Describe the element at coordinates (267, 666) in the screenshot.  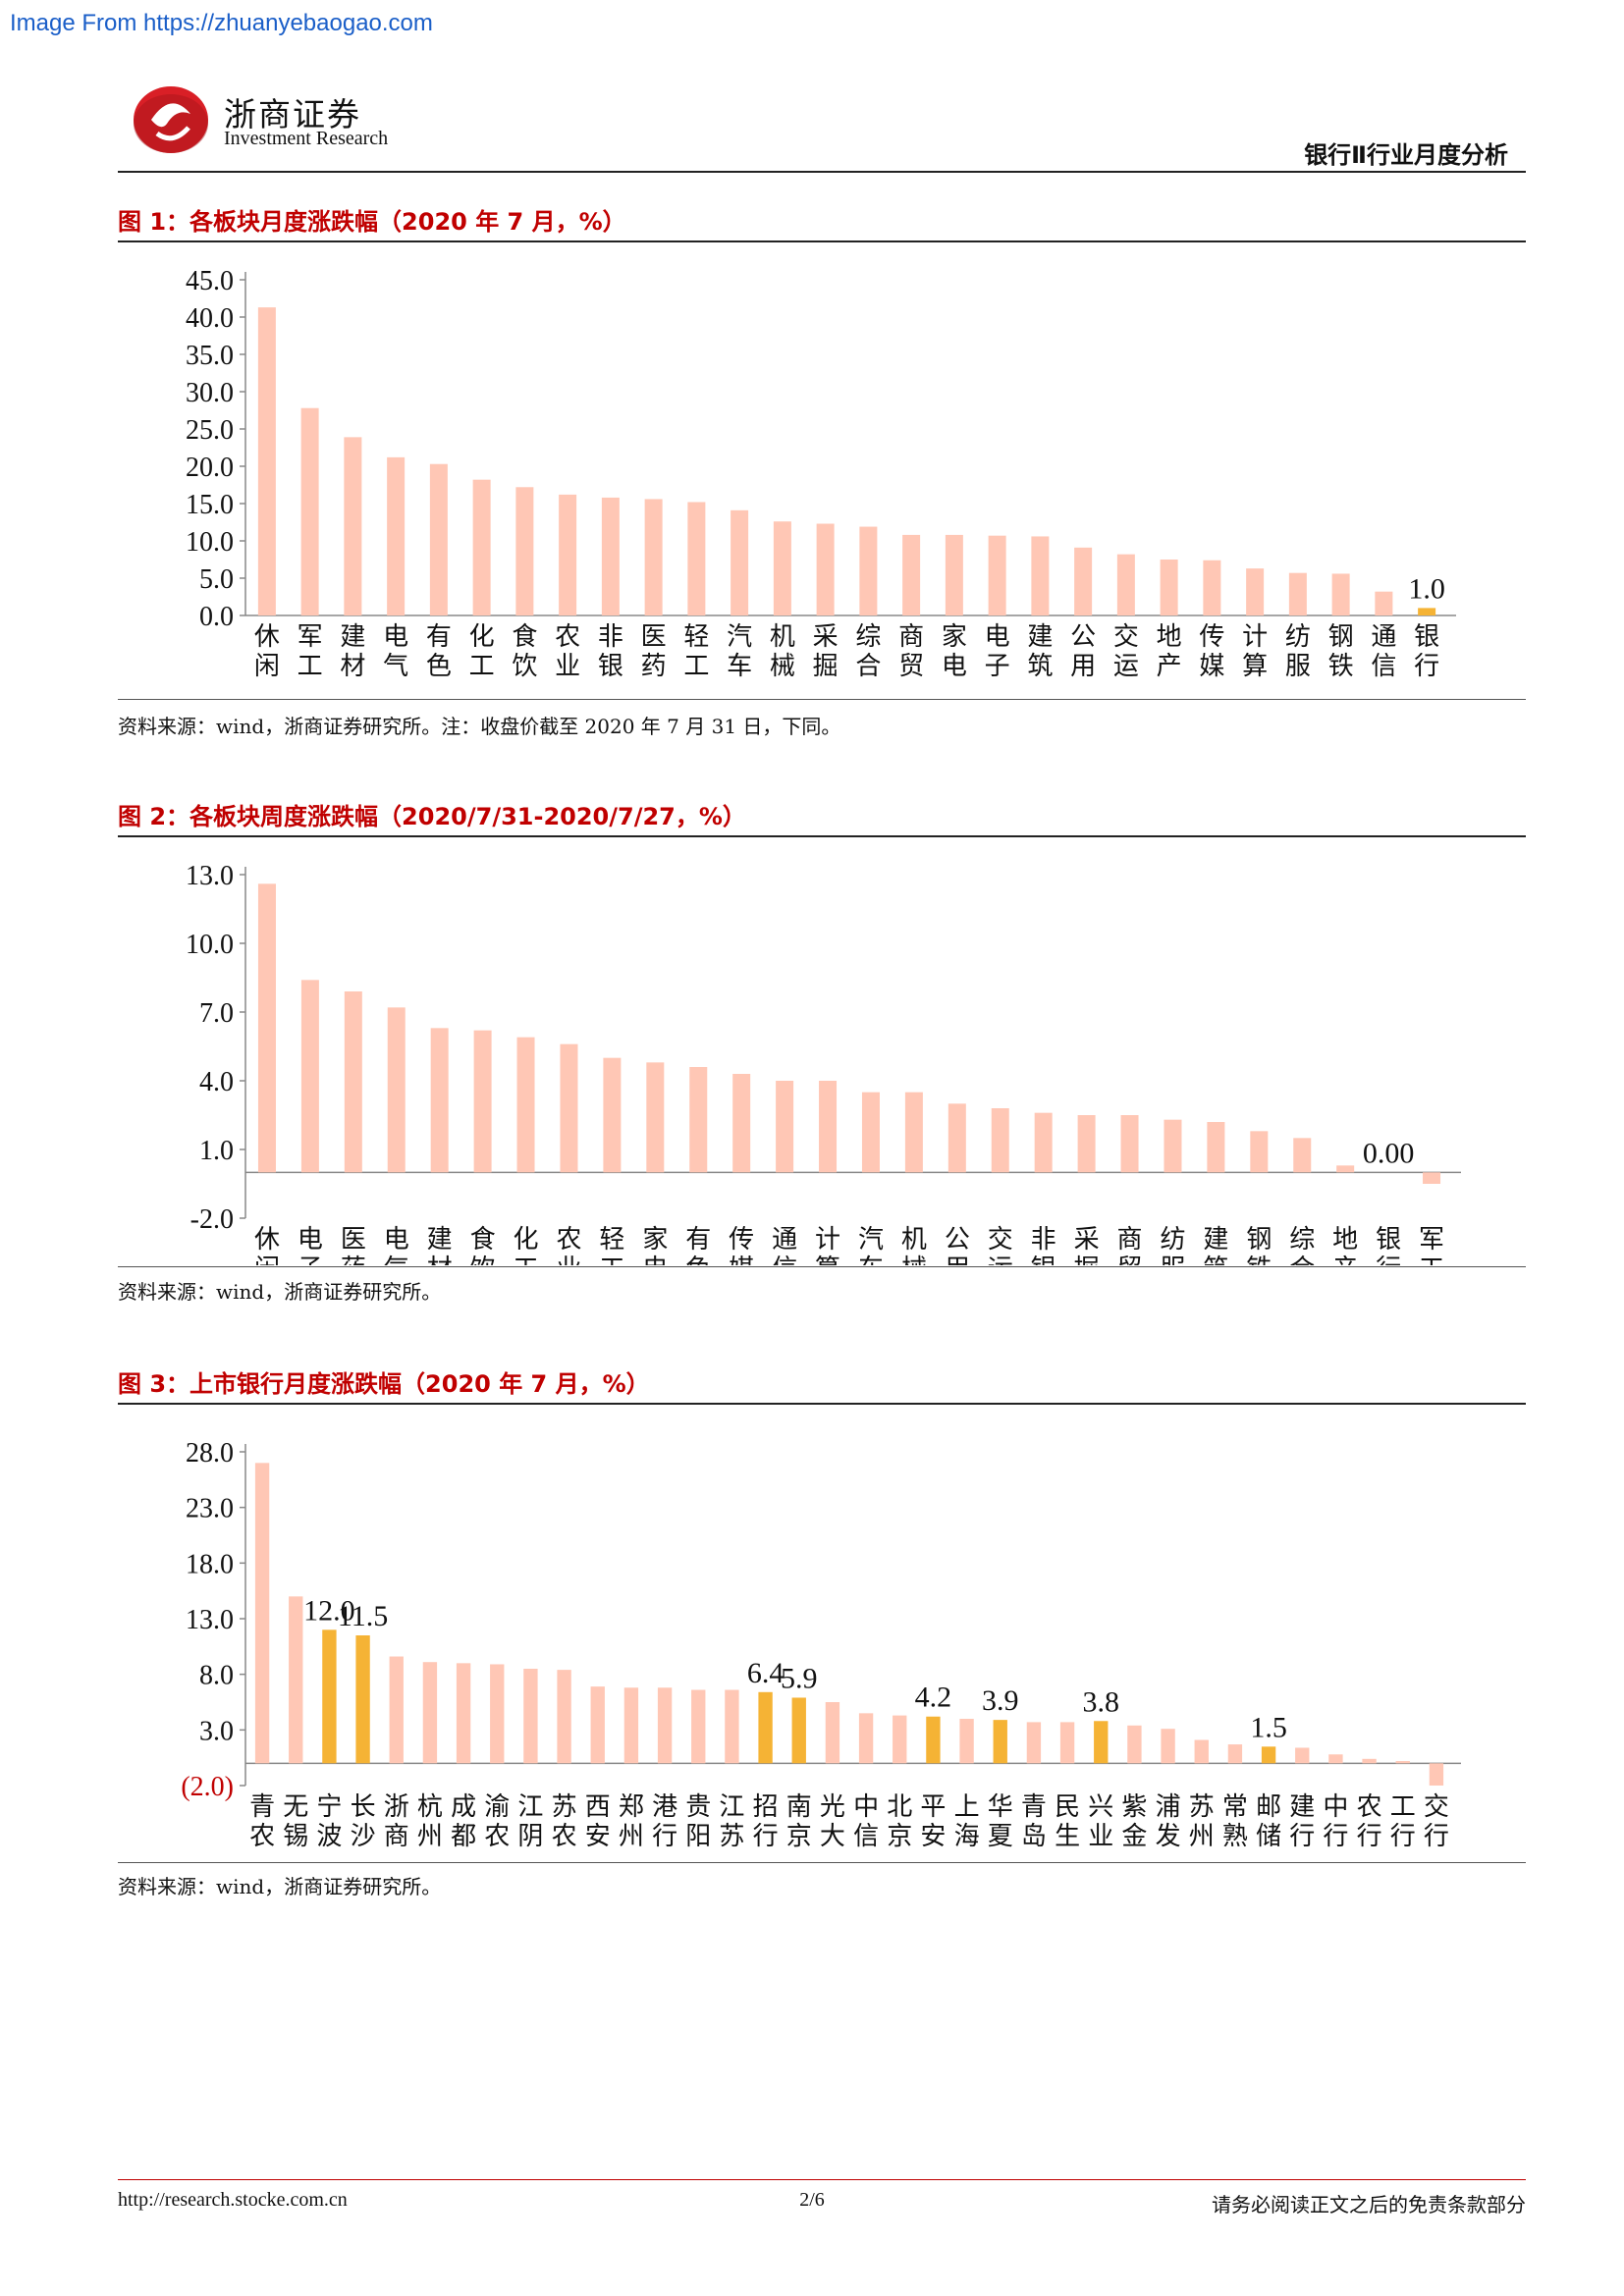
I see `category-label: 闲` at that location.